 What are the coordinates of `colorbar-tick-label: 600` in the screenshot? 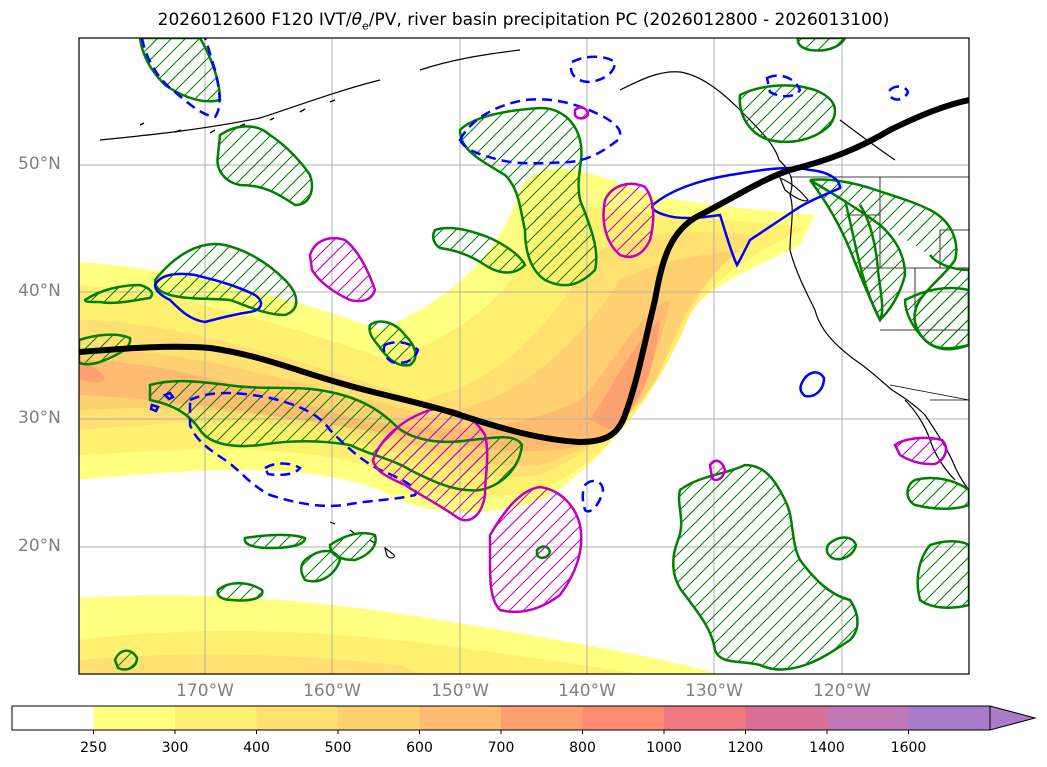 It's located at (419, 748).